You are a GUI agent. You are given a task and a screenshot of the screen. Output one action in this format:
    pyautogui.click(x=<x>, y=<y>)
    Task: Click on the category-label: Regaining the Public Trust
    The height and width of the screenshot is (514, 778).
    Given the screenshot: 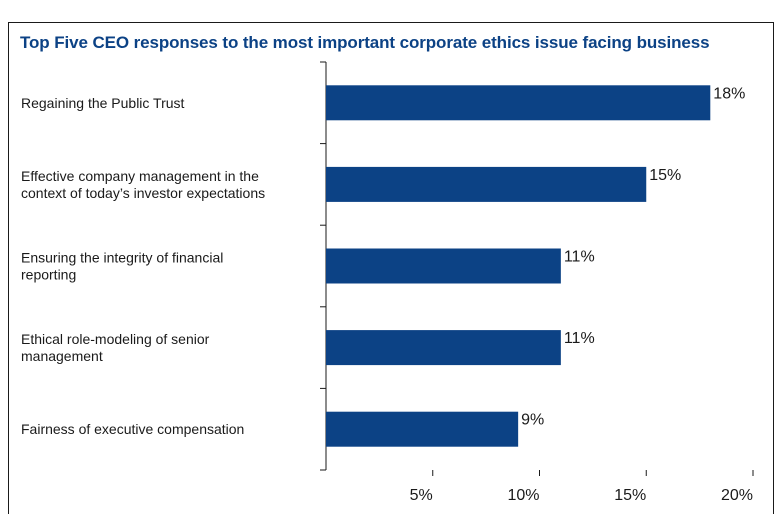 What is the action you would take?
    pyautogui.click(x=103, y=103)
    